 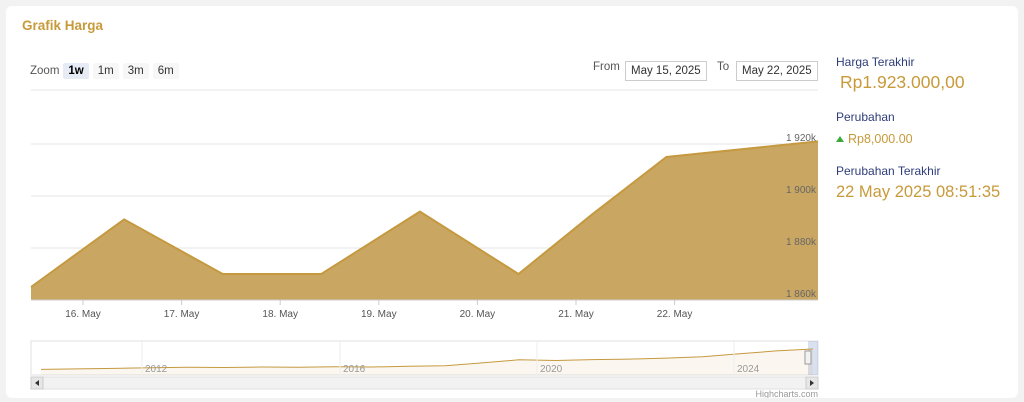 What do you see at coordinates (165, 71) in the screenshot?
I see `zoom-6m-button: 6m` at bounding box center [165, 71].